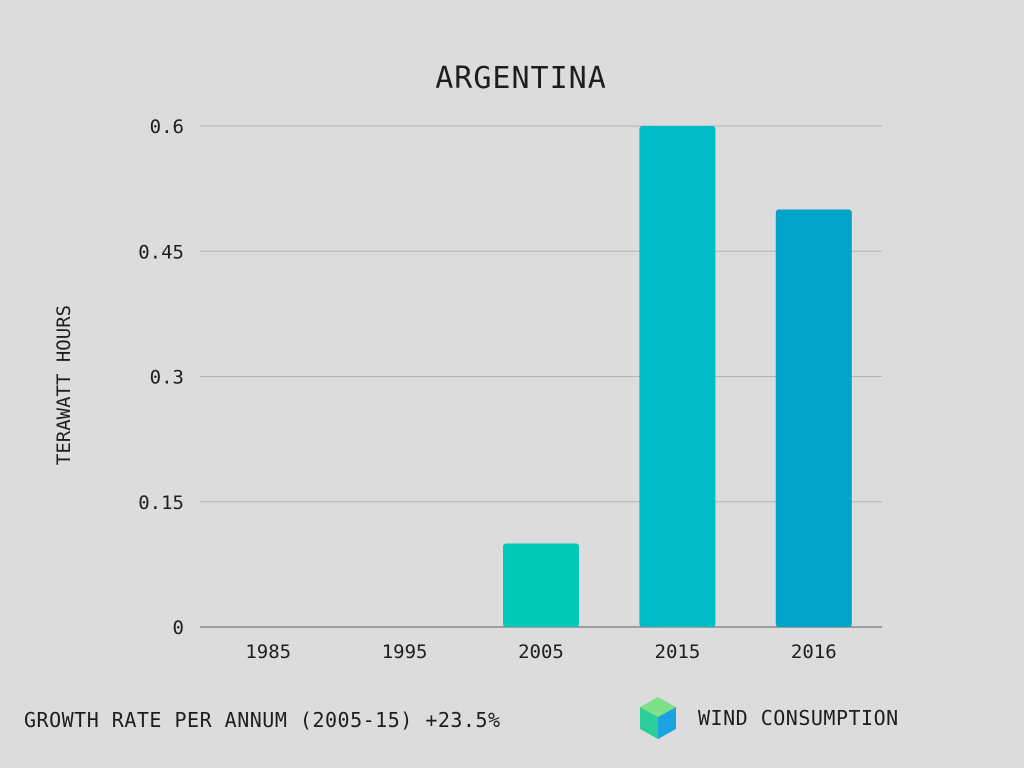 The width and height of the screenshot is (1024, 768). I want to click on y-tick-label: 0.45, so click(161, 252).